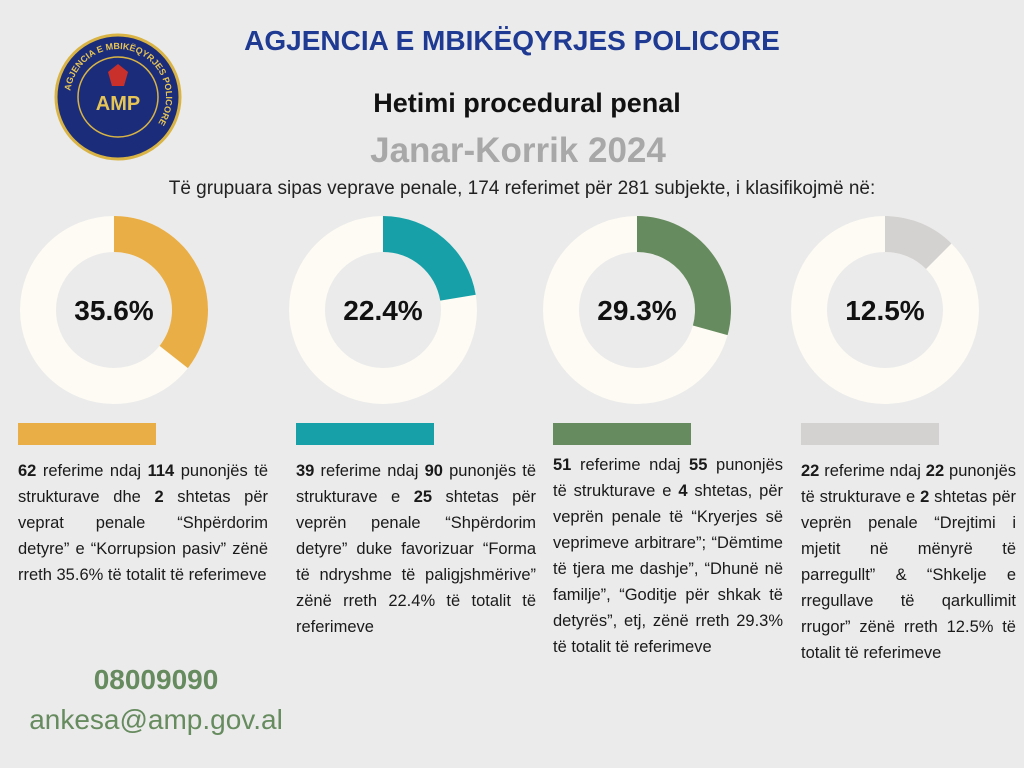 Image resolution: width=1024 pixels, height=768 pixels. Describe the element at coordinates (156, 679) in the screenshot. I see `phone: 08009090` at that location.